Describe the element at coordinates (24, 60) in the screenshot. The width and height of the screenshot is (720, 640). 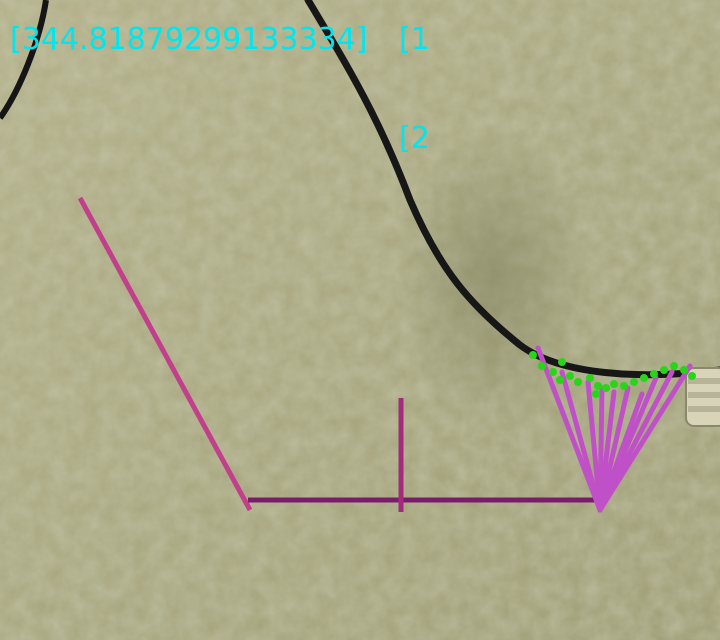
I see `cable-left` at that location.